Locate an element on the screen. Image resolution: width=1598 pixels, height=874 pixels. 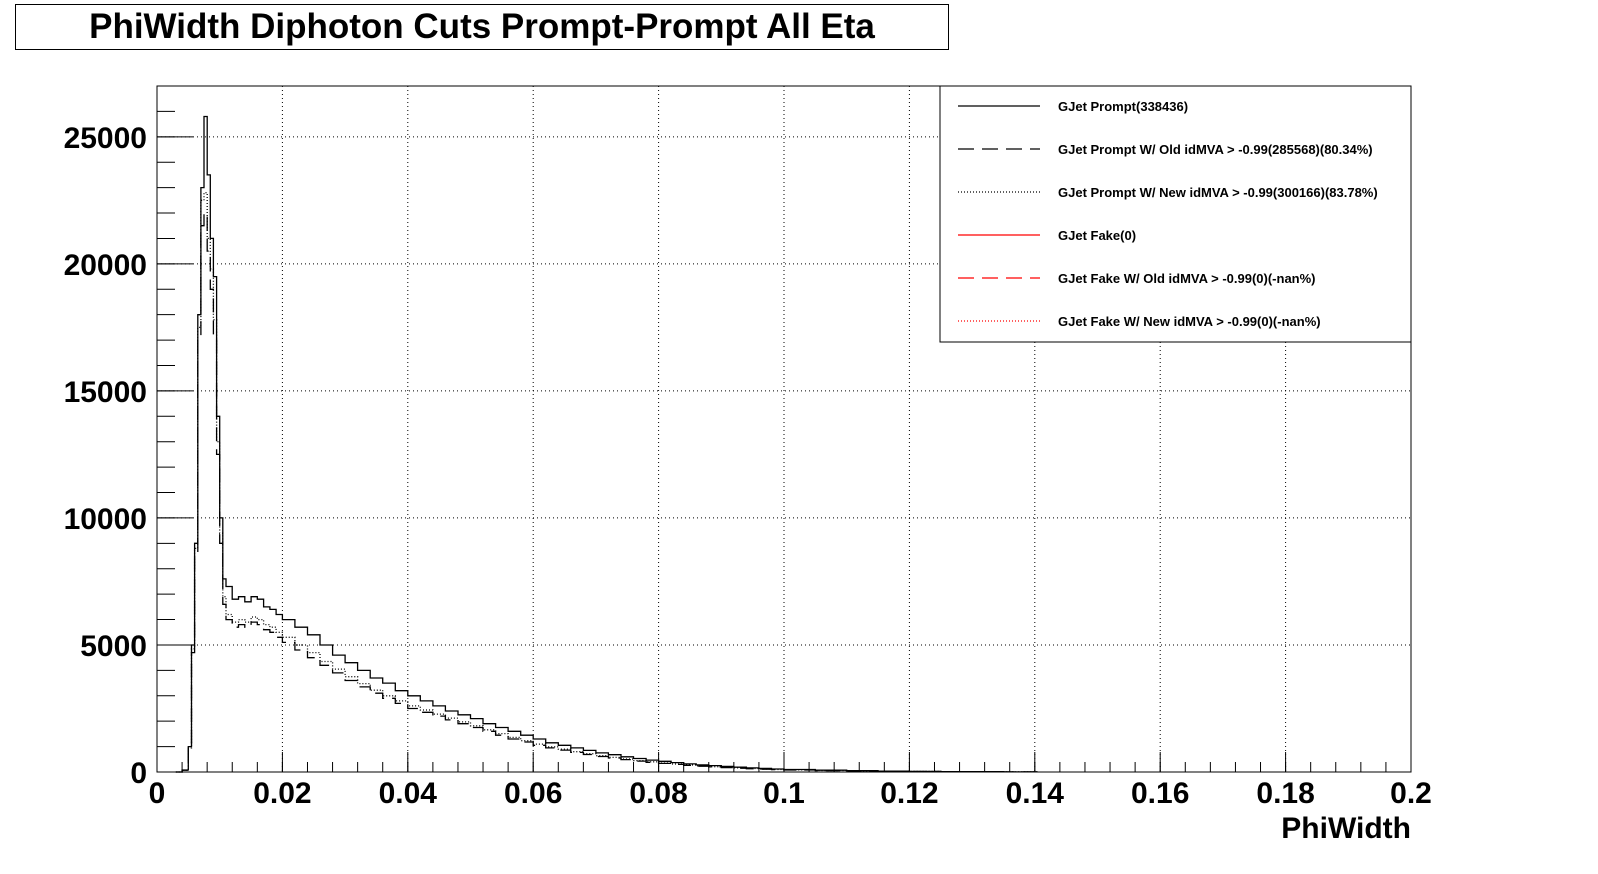
legend-box is located at coordinates (1175, 214).